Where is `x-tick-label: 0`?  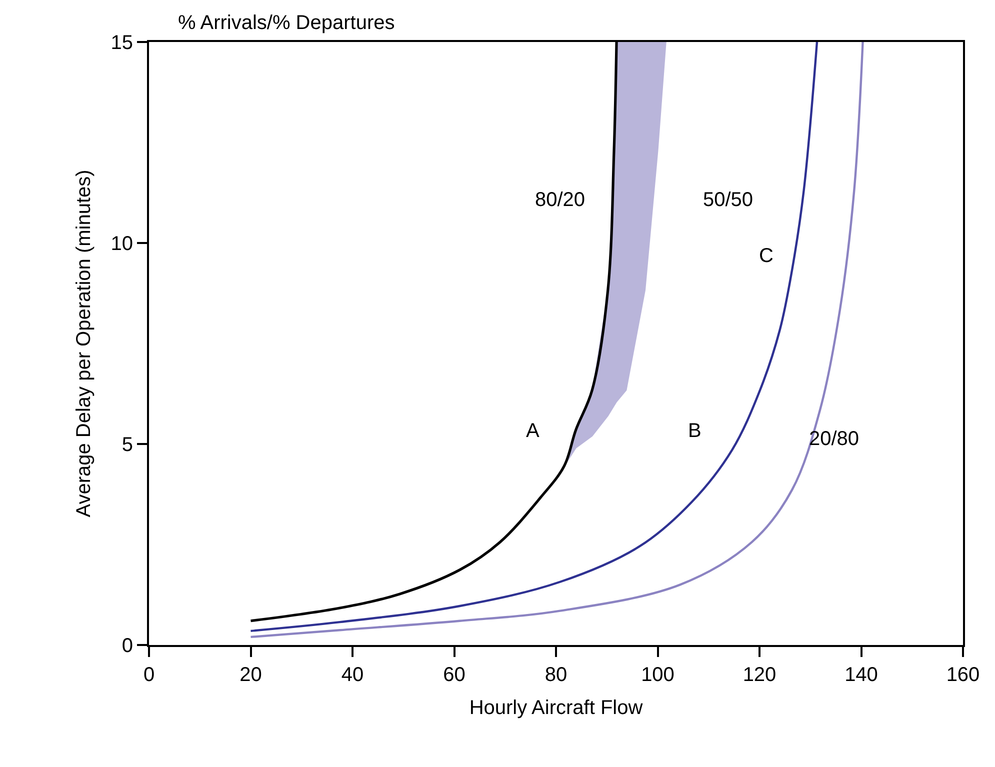 x-tick-label: 0 is located at coordinates (149, 675).